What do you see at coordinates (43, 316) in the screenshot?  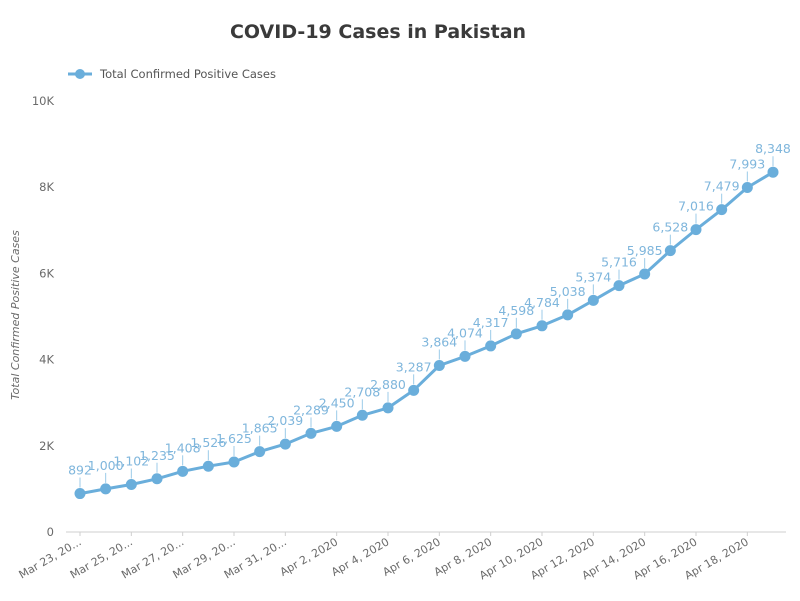 I see `y-axis: 0 2K 4K 6K 8K 10K` at bounding box center [43, 316].